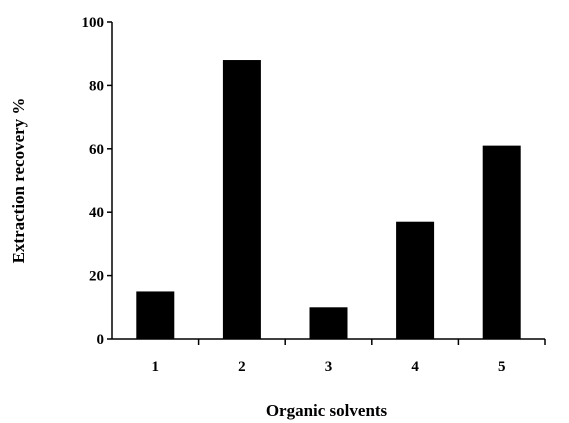  What do you see at coordinates (502, 367) in the screenshot?
I see `x-tick-label: 5` at bounding box center [502, 367].